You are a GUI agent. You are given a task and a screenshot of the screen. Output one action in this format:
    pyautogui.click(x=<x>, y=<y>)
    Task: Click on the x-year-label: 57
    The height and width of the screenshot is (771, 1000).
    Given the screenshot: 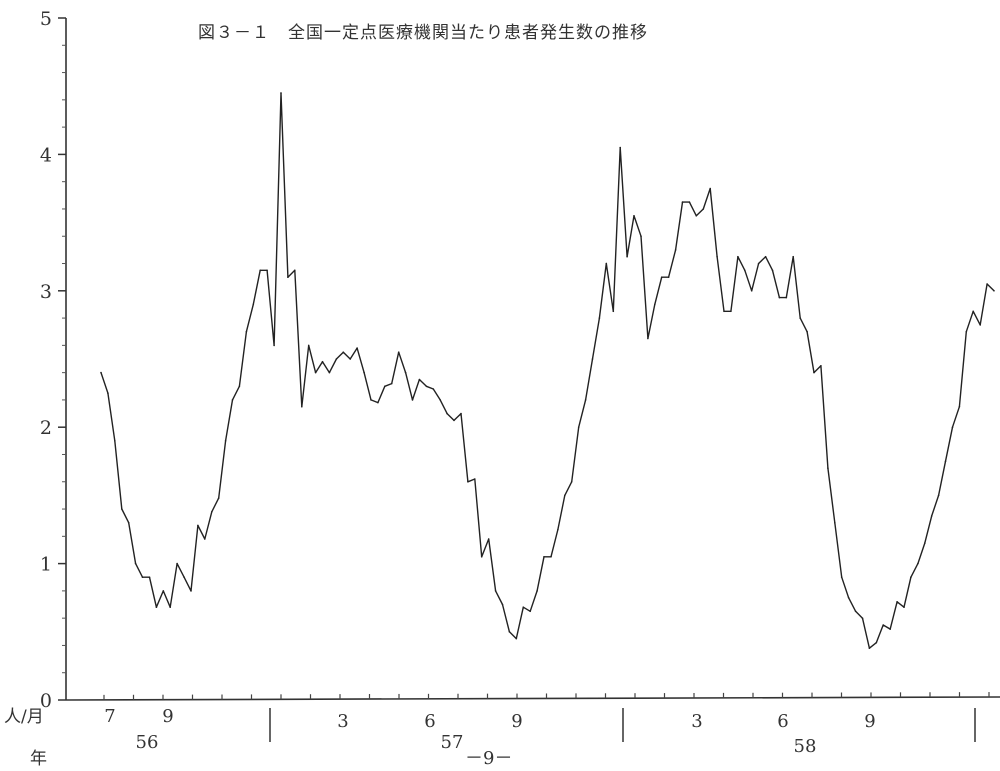 What is the action you would take?
    pyautogui.click(x=452, y=742)
    